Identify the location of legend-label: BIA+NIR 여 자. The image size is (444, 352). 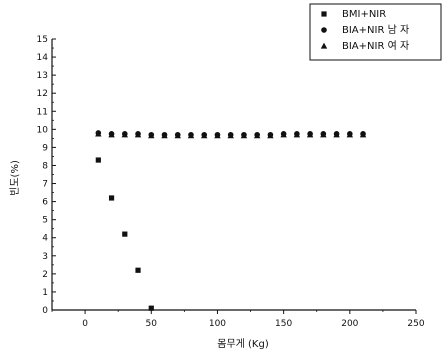
(375, 46).